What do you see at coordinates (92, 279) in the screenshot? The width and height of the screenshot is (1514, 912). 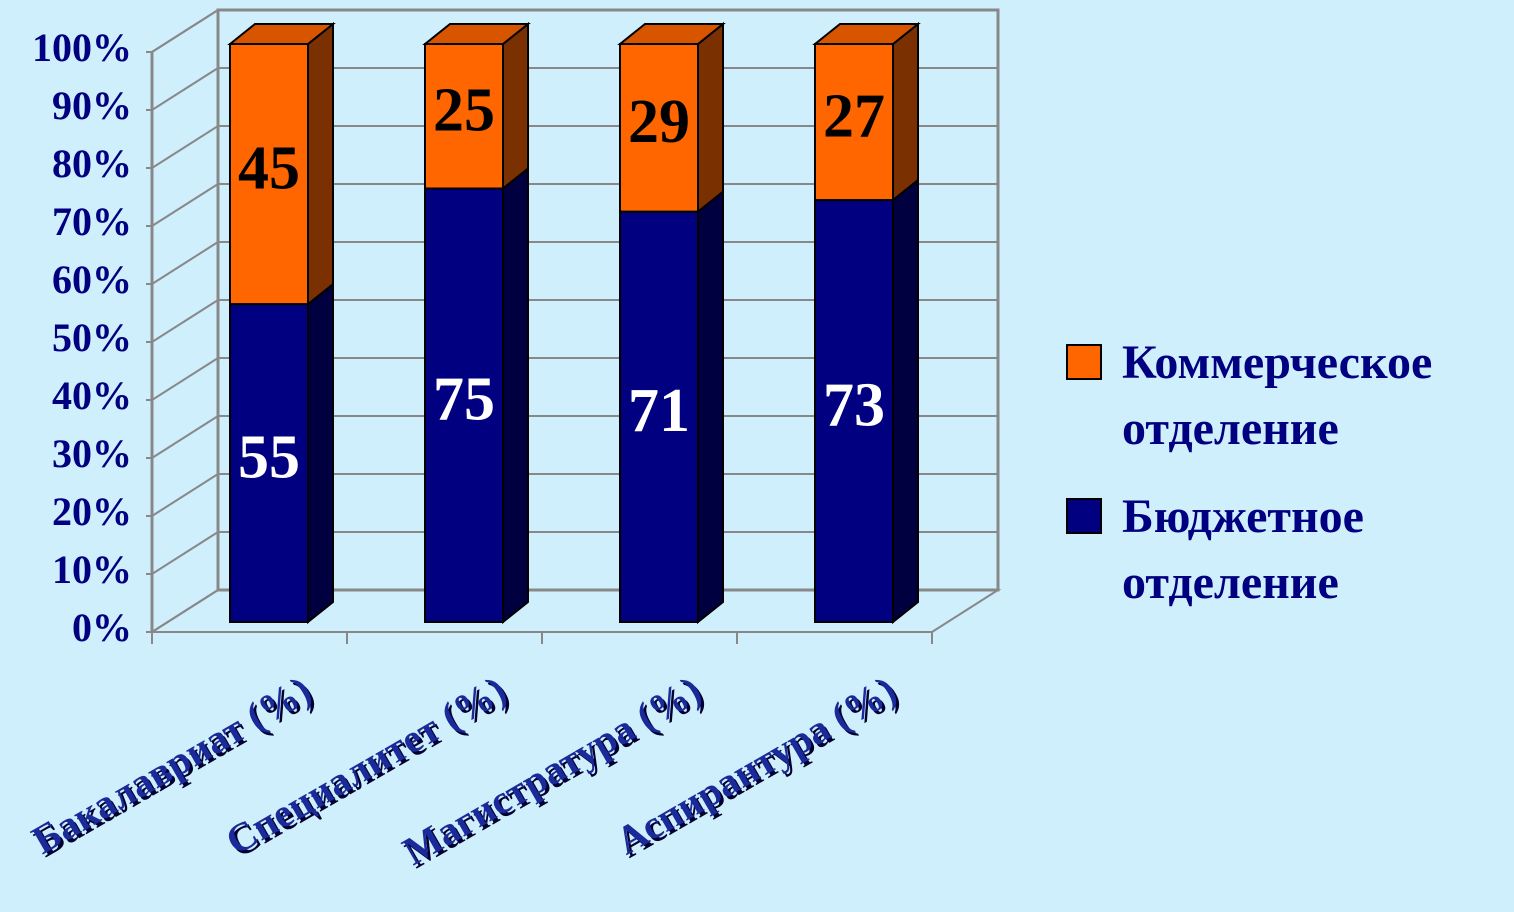 I see `y-tick-label: 60%` at bounding box center [92, 279].